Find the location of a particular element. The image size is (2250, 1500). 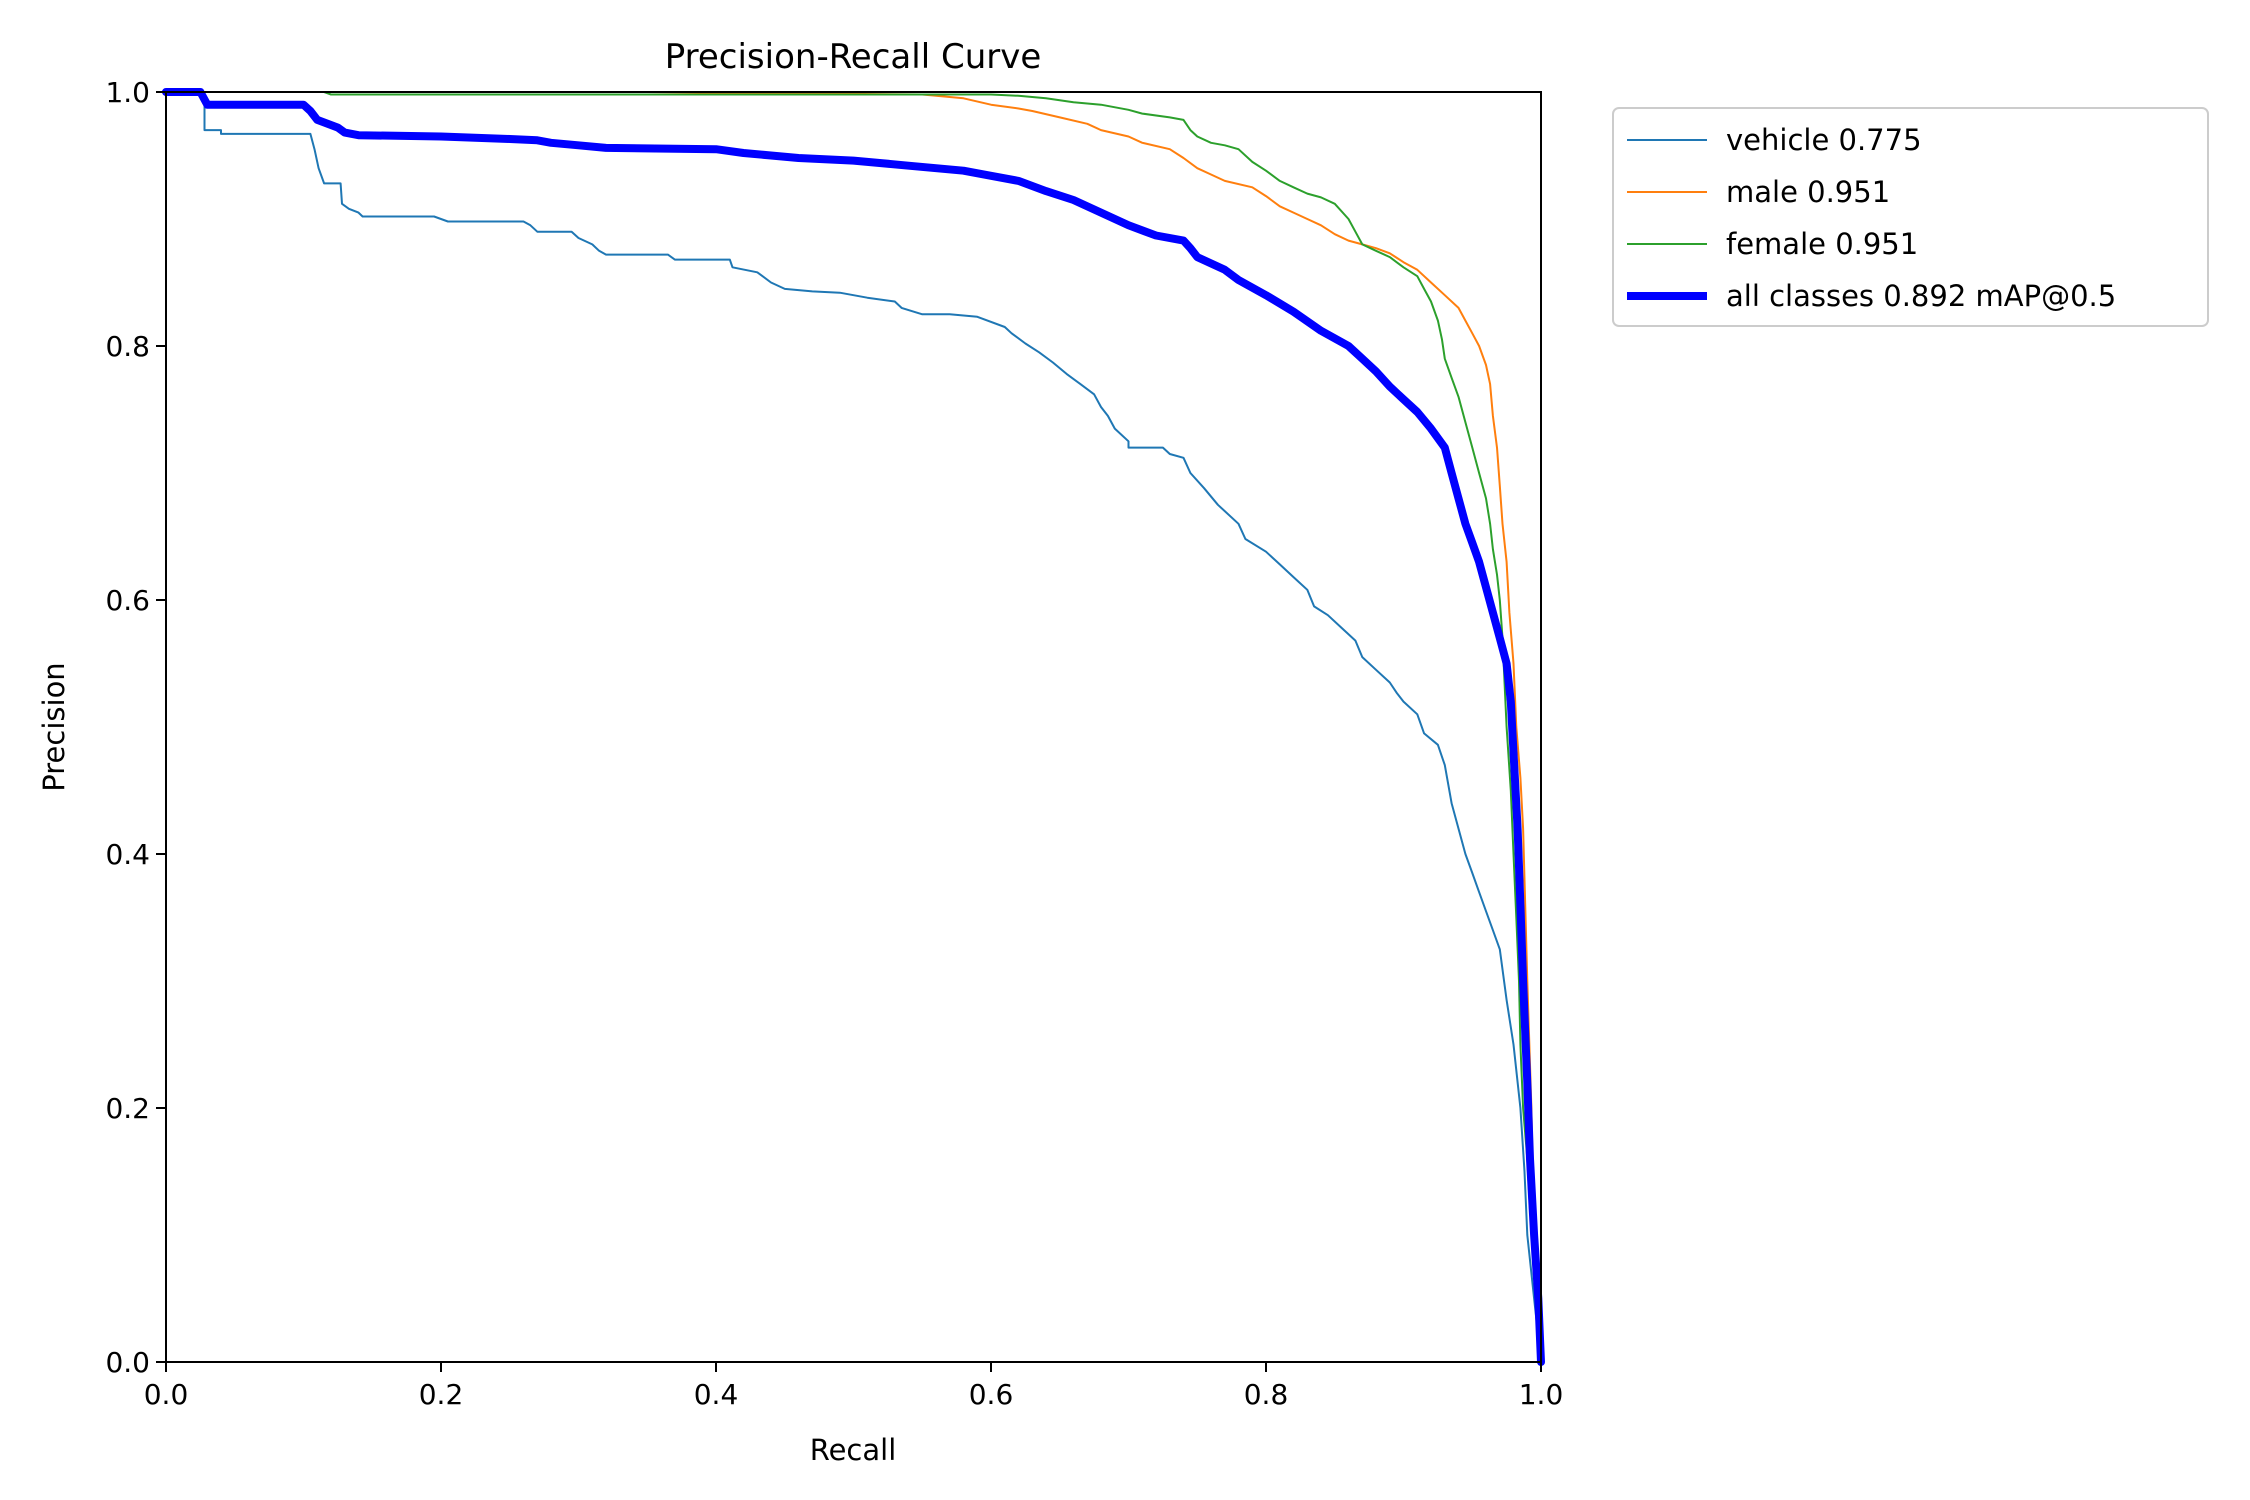

x-axis-label: Recall is located at coordinates (853, 1450).